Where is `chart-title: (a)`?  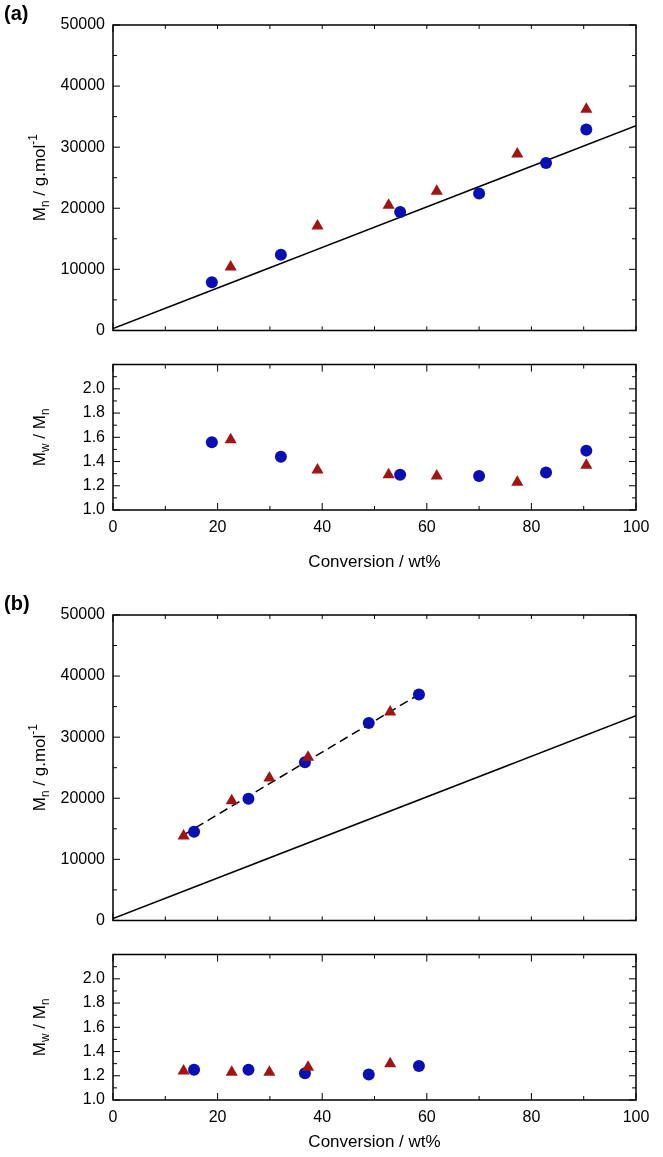
chart-title: (a) is located at coordinates (16, 12).